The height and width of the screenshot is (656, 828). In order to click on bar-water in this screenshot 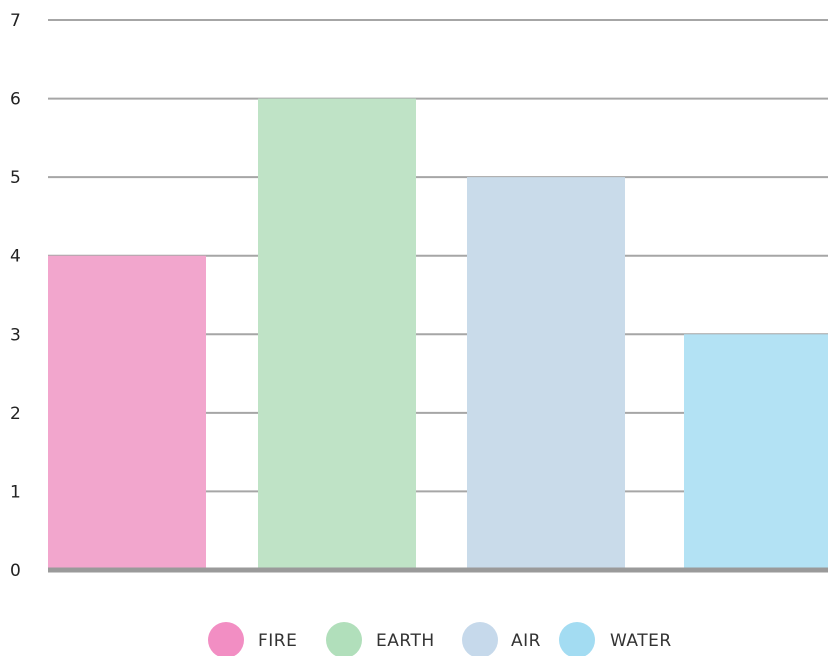, I will do `click(756, 452)`.